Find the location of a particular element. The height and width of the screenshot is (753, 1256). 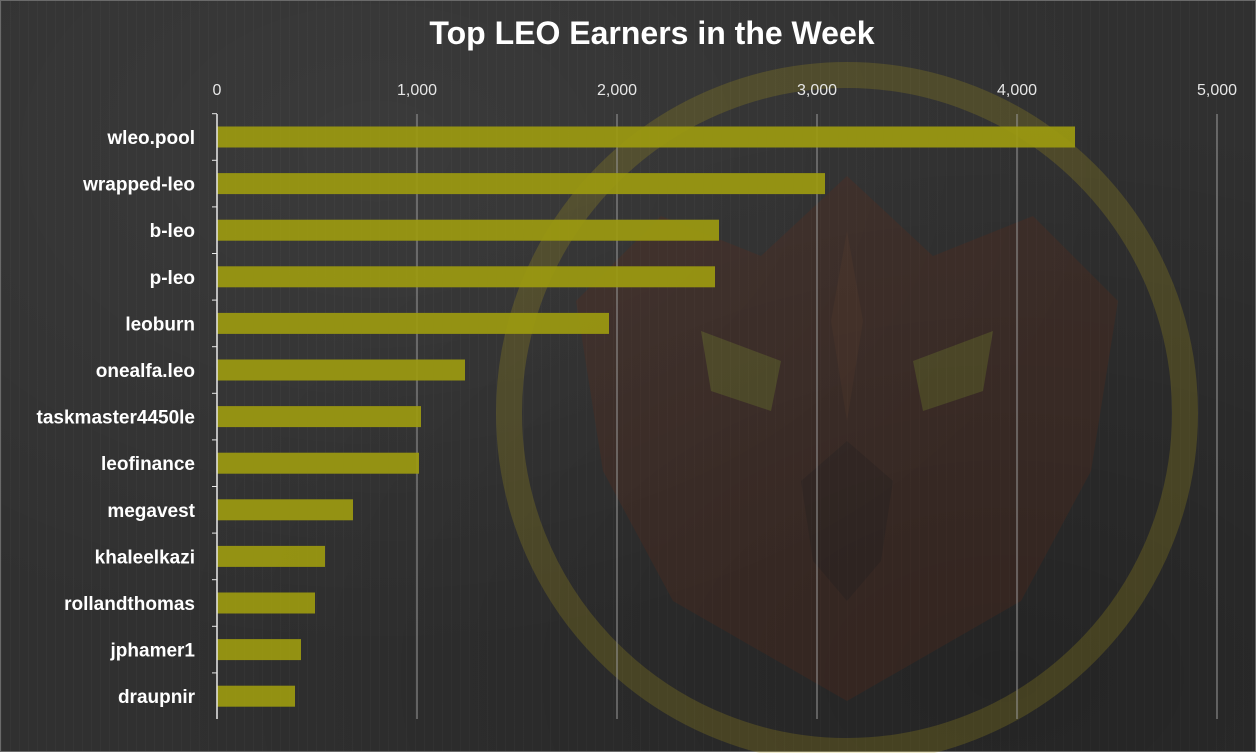

bar-wleo.pool is located at coordinates (646, 137).